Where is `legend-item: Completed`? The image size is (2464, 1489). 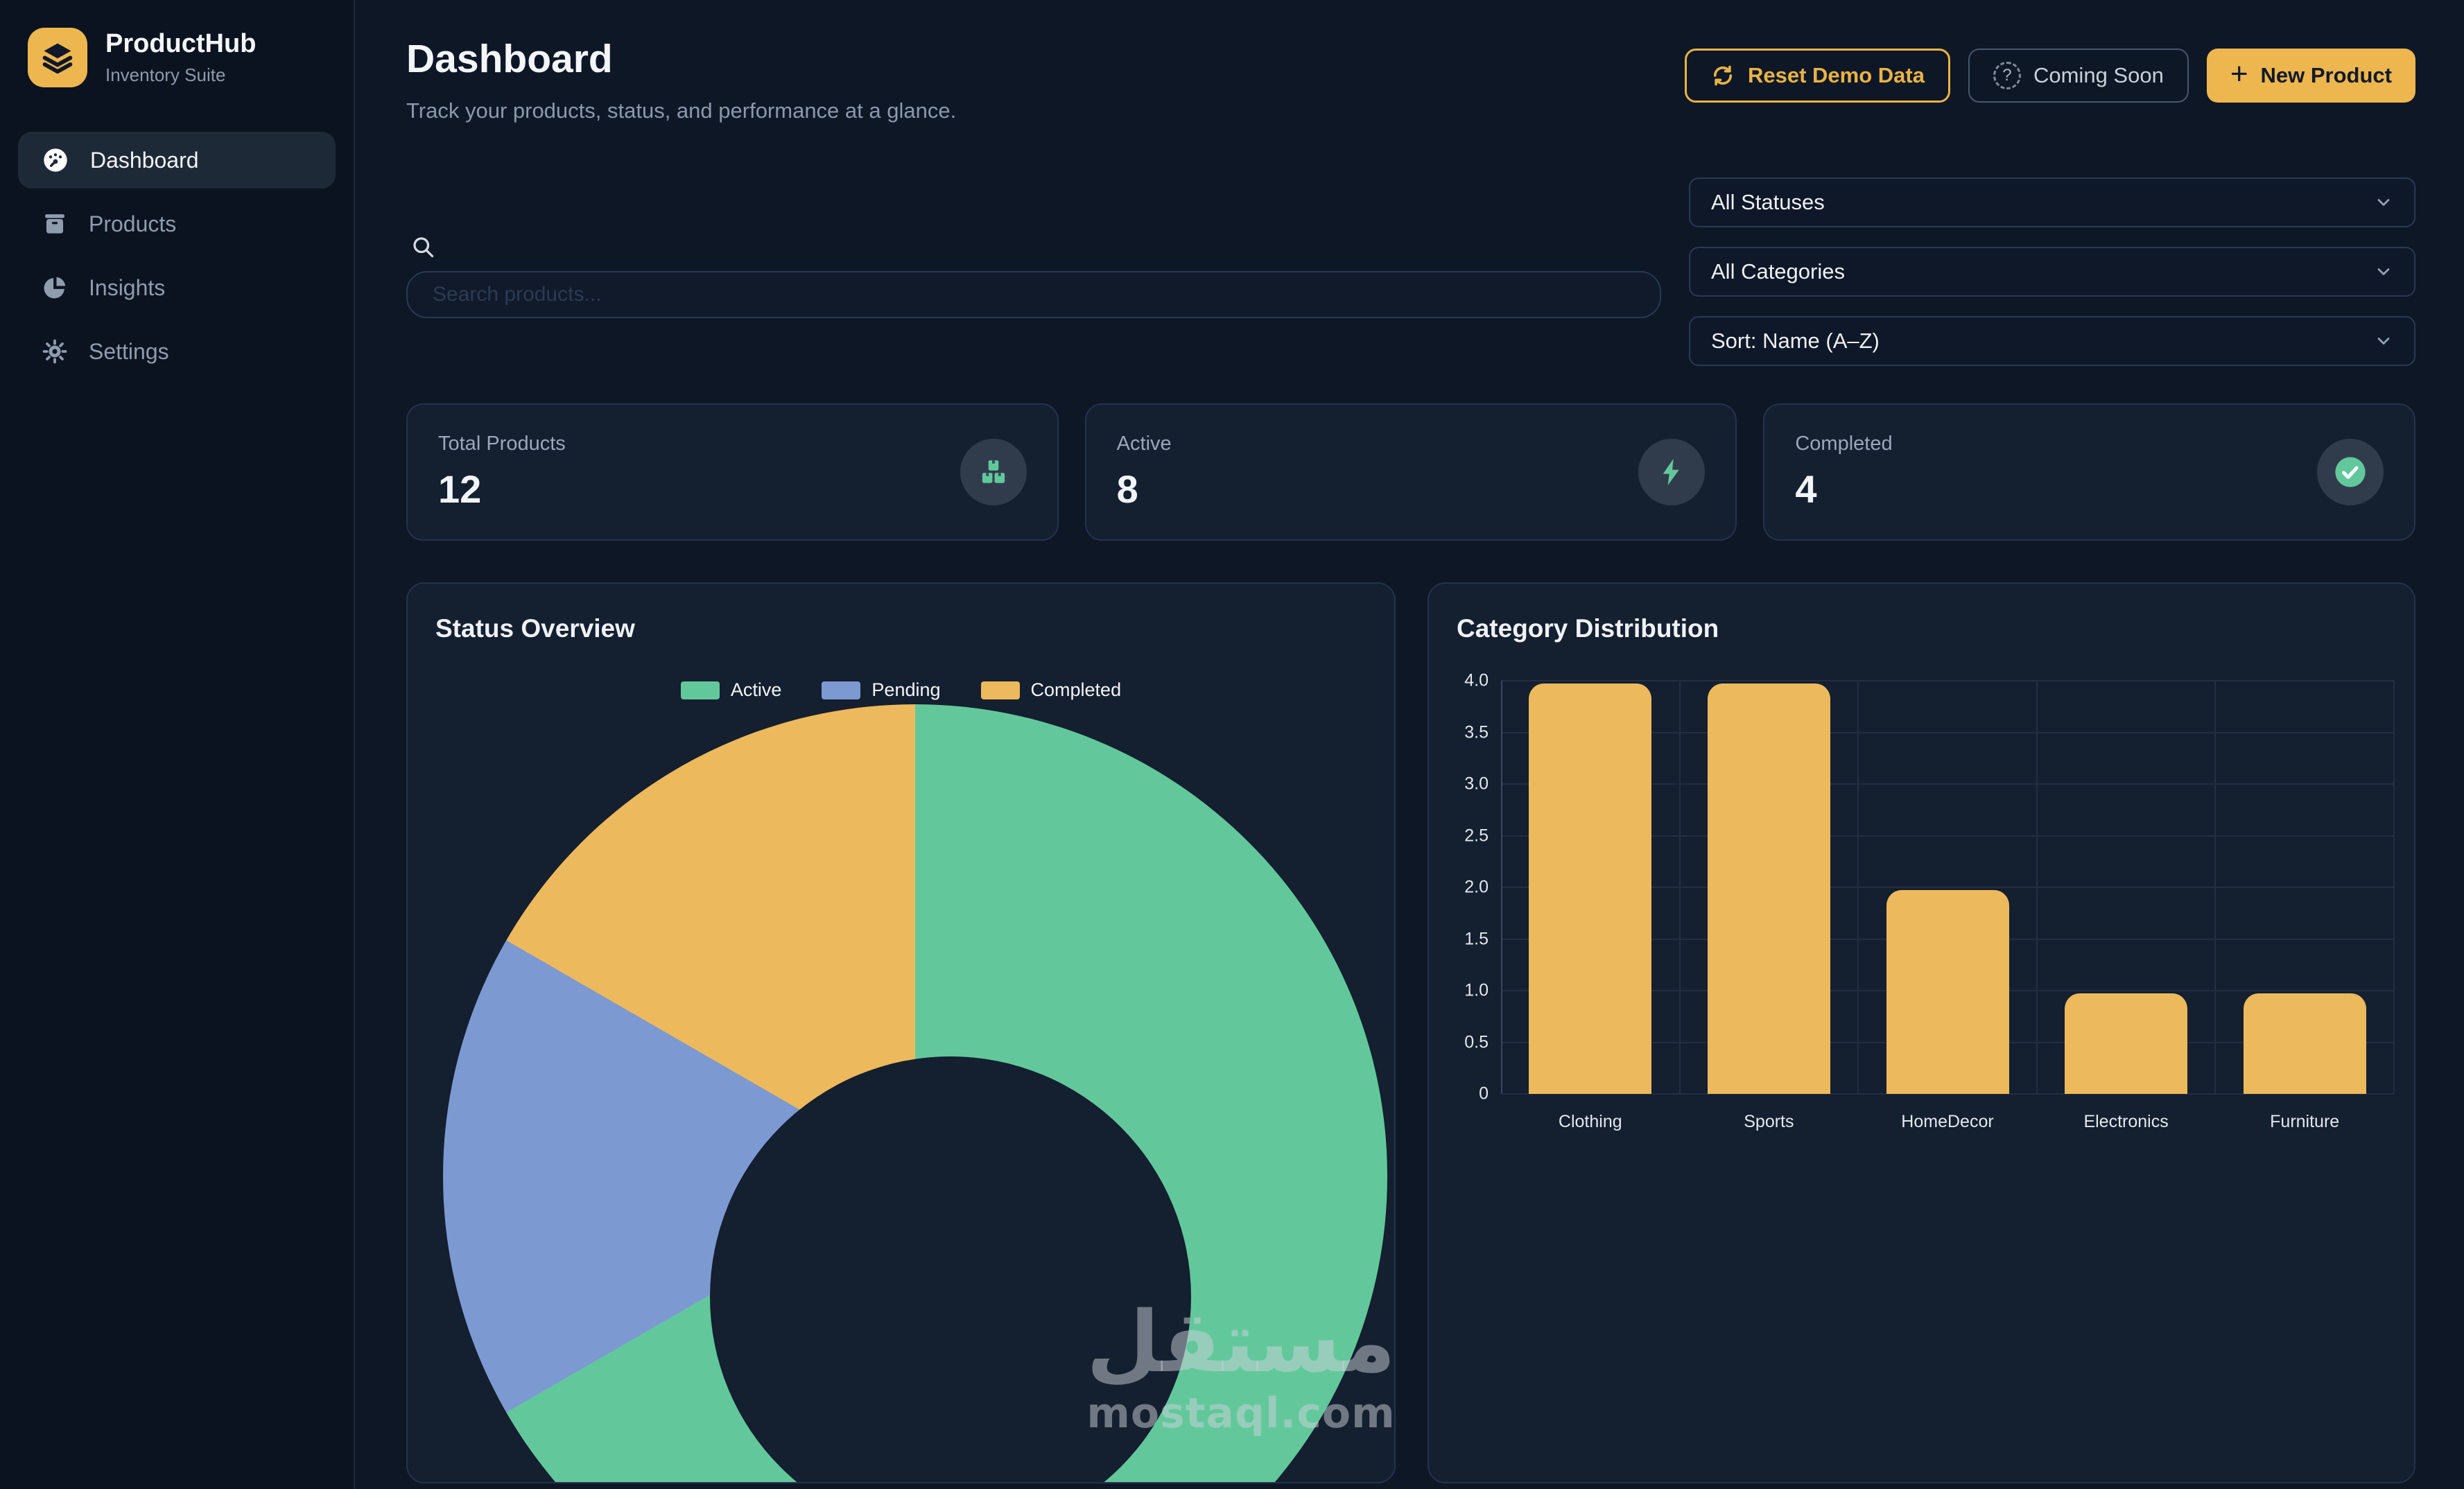 legend-item: Completed is located at coordinates (1051, 690).